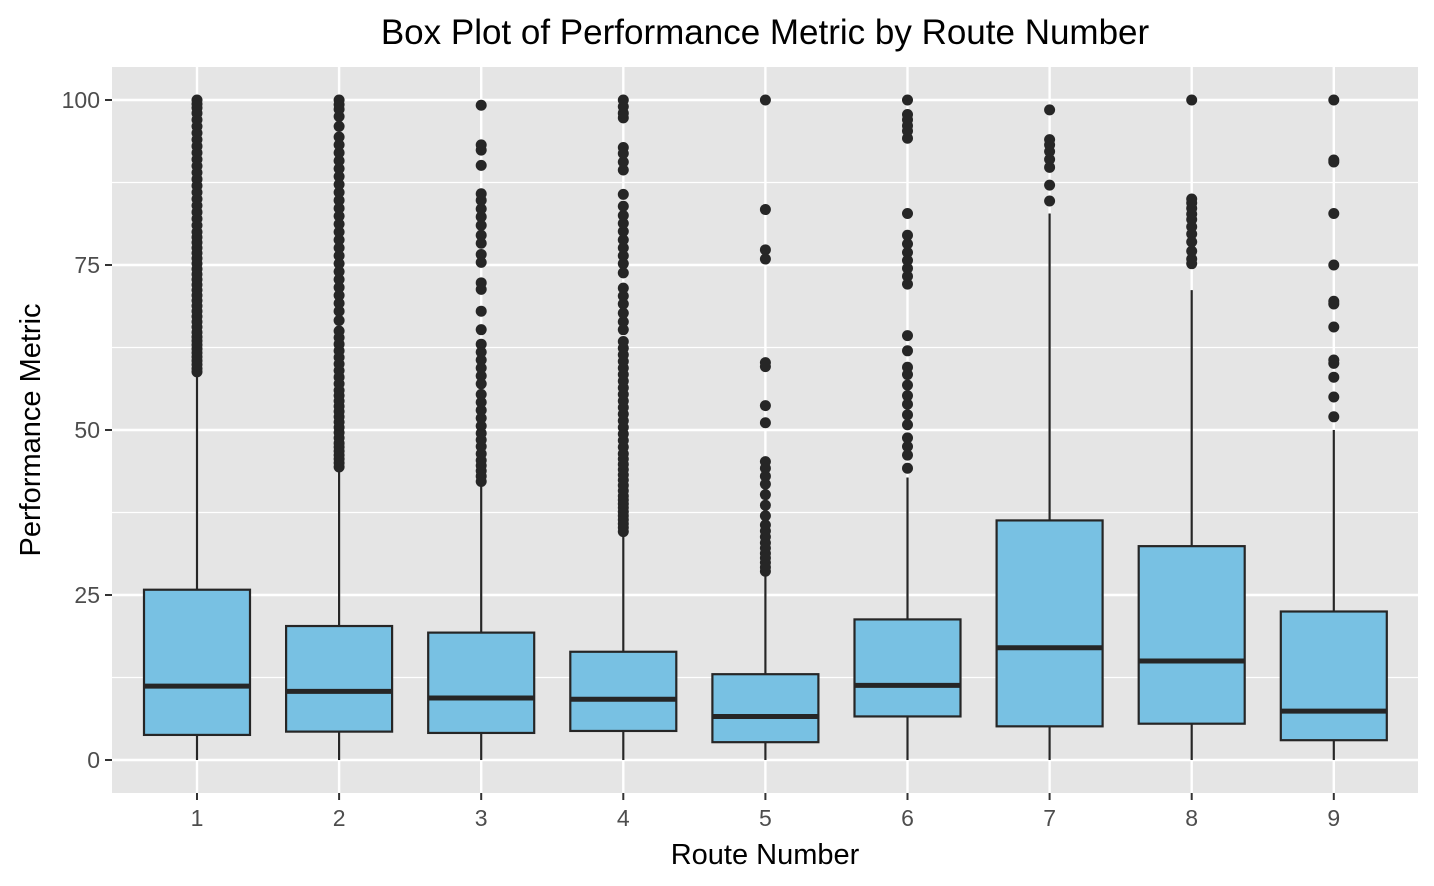 Image resolution: width=1434 pixels, height=886 pixels. Describe the element at coordinates (81, 100) in the screenshot. I see `y-tick-label: 100` at that location.